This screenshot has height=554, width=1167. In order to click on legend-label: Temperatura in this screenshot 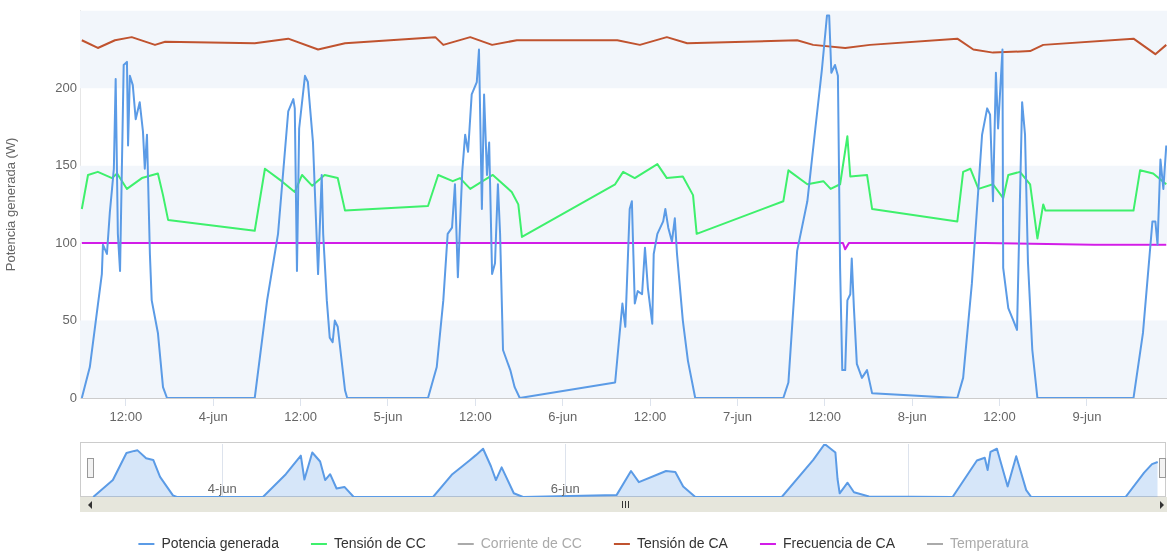, I will do `click(989, 542)`.